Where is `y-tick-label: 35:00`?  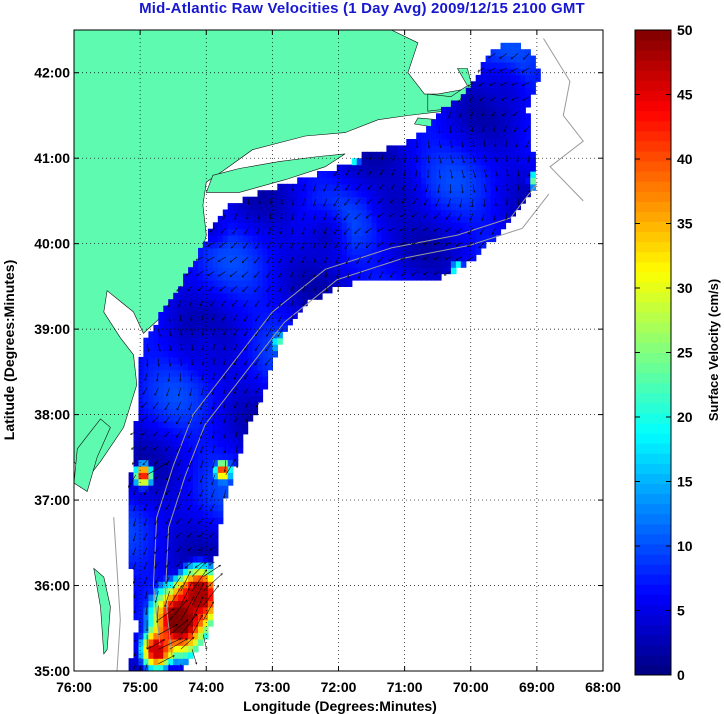
y-tick-label: 35:00 is located at coordinates (52, 671).